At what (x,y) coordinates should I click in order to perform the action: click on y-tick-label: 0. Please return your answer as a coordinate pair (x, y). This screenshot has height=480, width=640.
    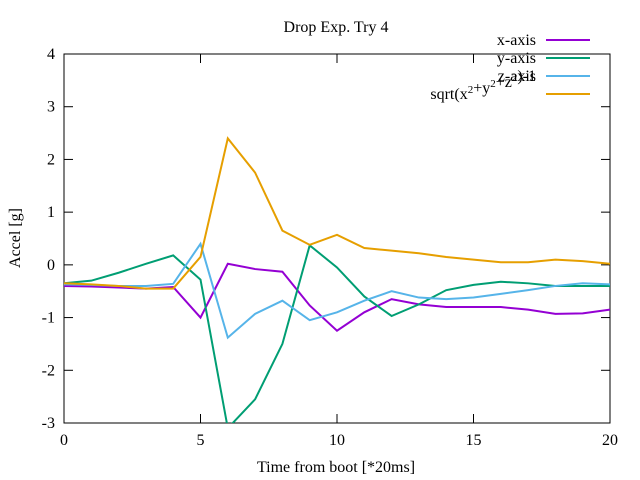
    Looking at the image, I should click on (51, 265).